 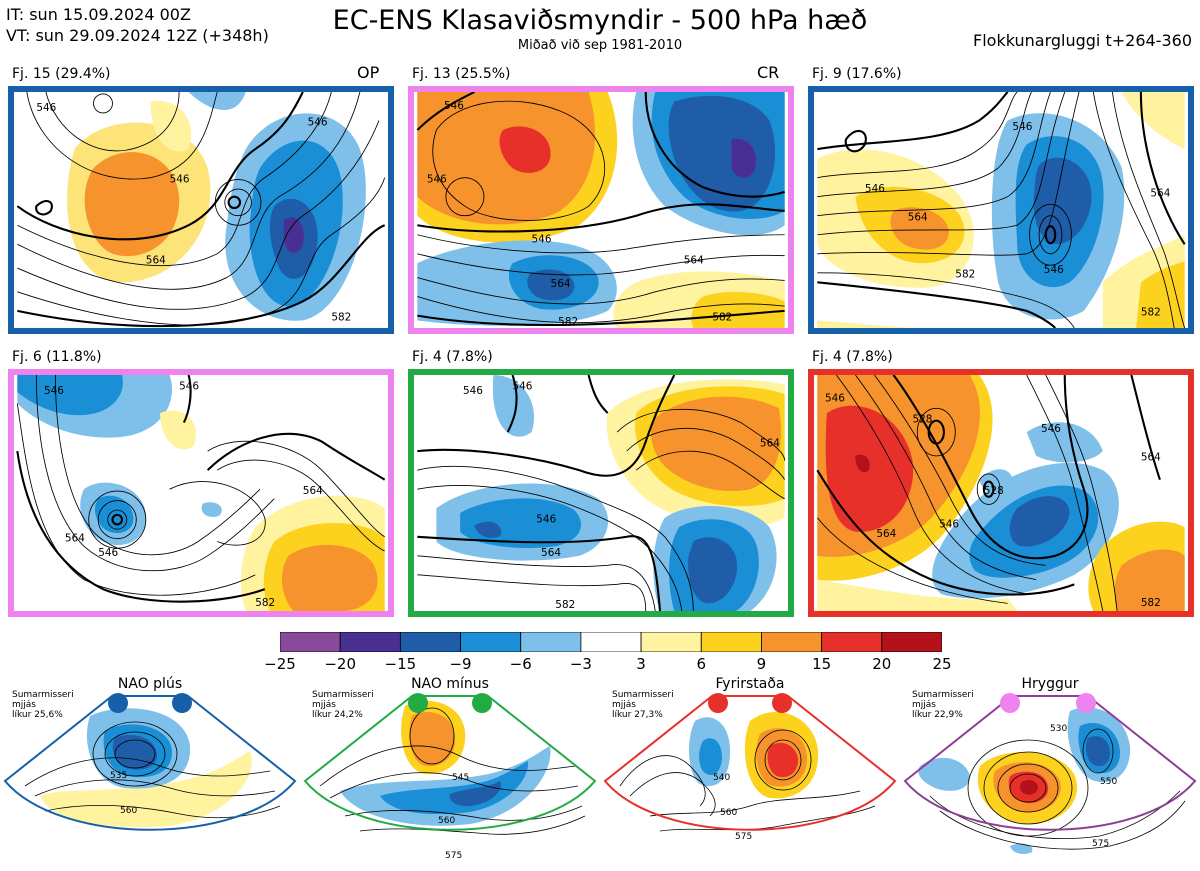 What do you see at coordinates (450, 684) in the screenshot?
I see `regime-title: NAO mínus` at bounding box center [450, 684].